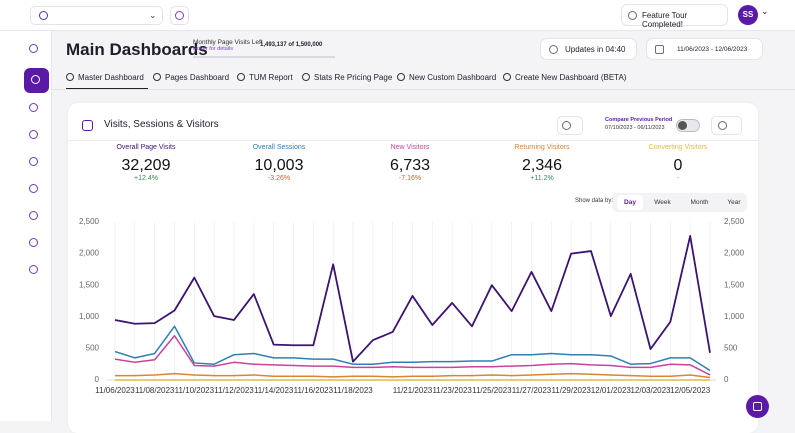  I want to click on quota-hint: Hover for details, so click(213, 49).